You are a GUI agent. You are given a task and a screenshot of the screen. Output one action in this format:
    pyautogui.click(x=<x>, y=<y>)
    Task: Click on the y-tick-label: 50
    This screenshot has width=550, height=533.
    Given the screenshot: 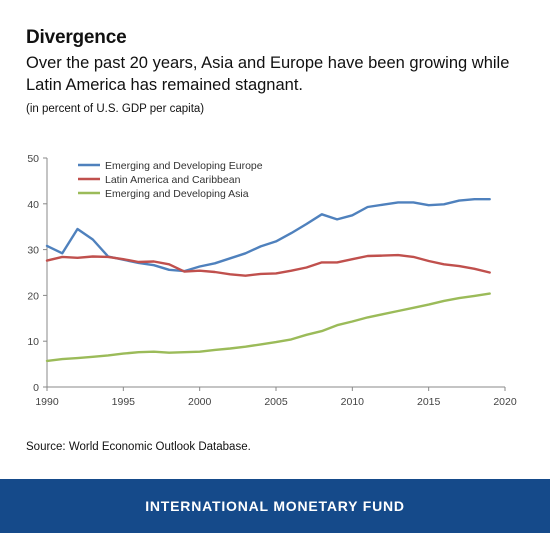 What is the action you would take?
    pyautogui.click(x=33, y=159)
    